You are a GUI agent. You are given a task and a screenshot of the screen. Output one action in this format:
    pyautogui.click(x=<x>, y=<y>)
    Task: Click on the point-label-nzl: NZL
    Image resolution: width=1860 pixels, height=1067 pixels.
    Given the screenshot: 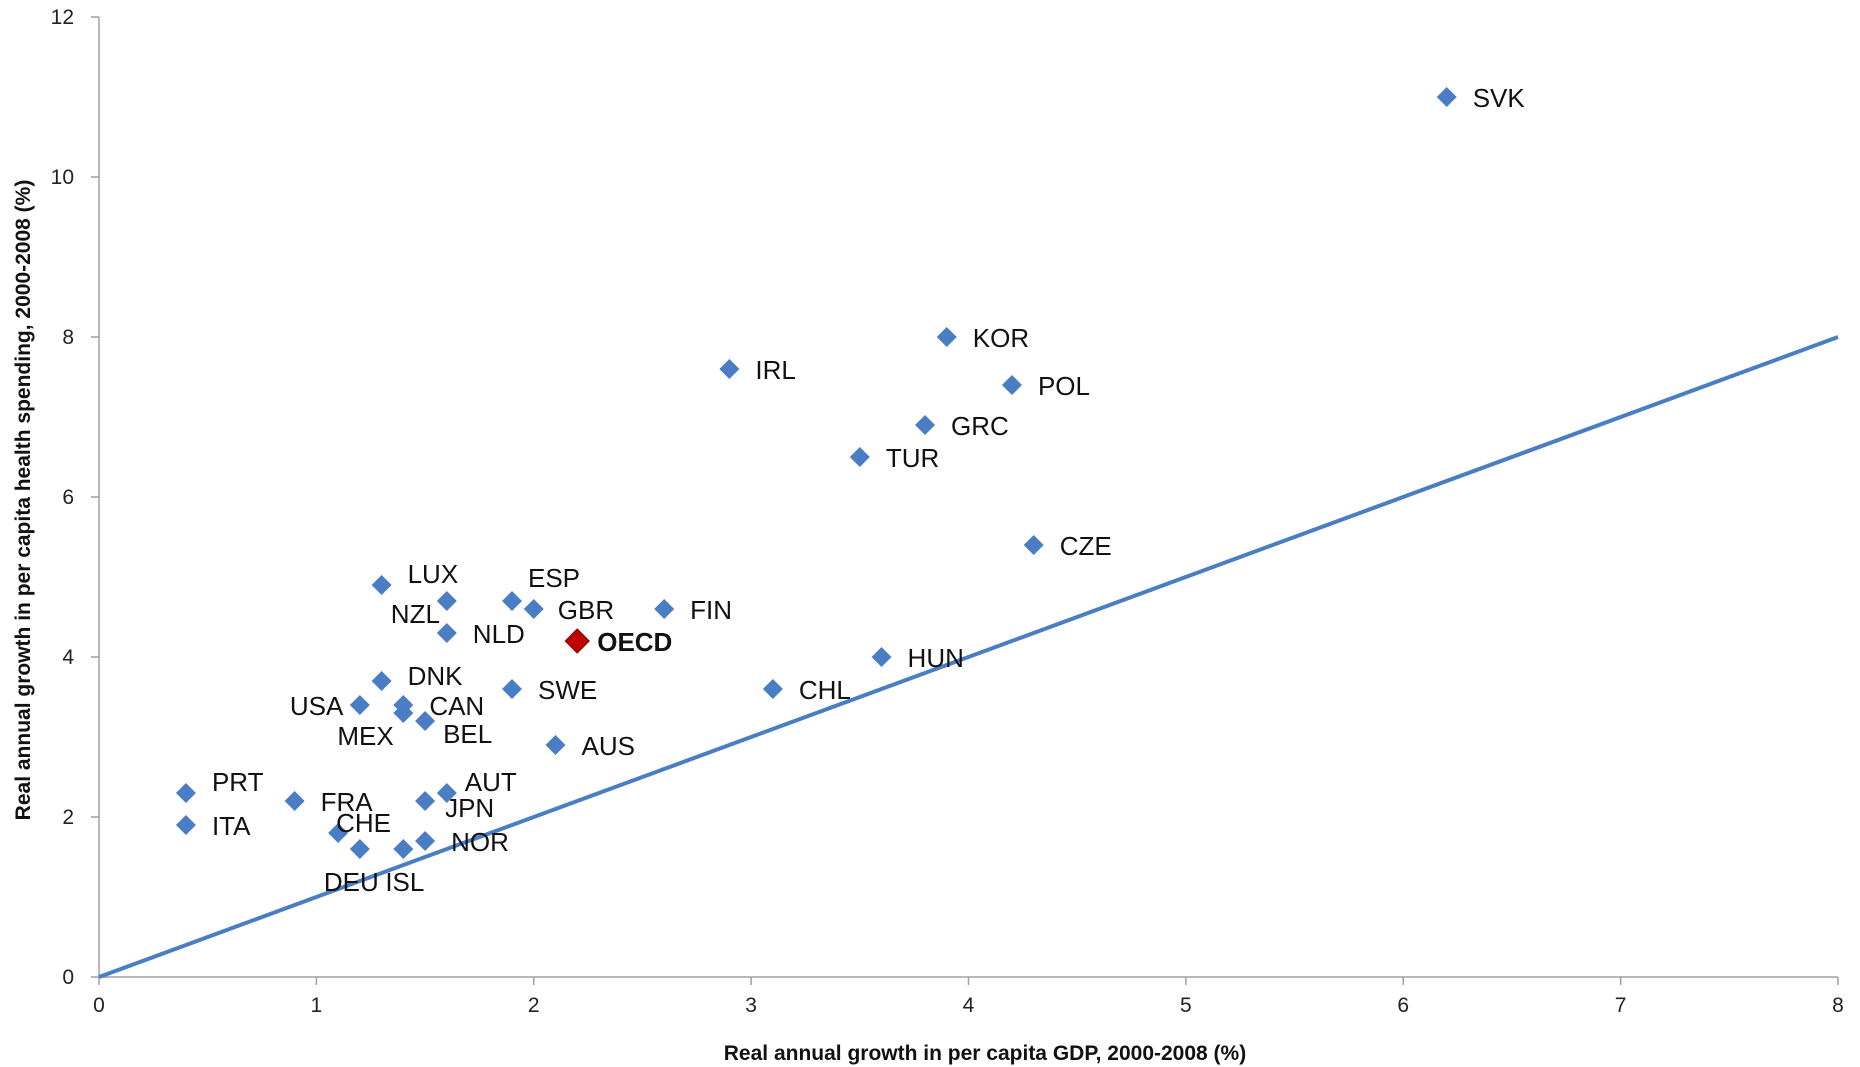 What is the action you would take?
    pyautogui.click(x=415, y=614)
    